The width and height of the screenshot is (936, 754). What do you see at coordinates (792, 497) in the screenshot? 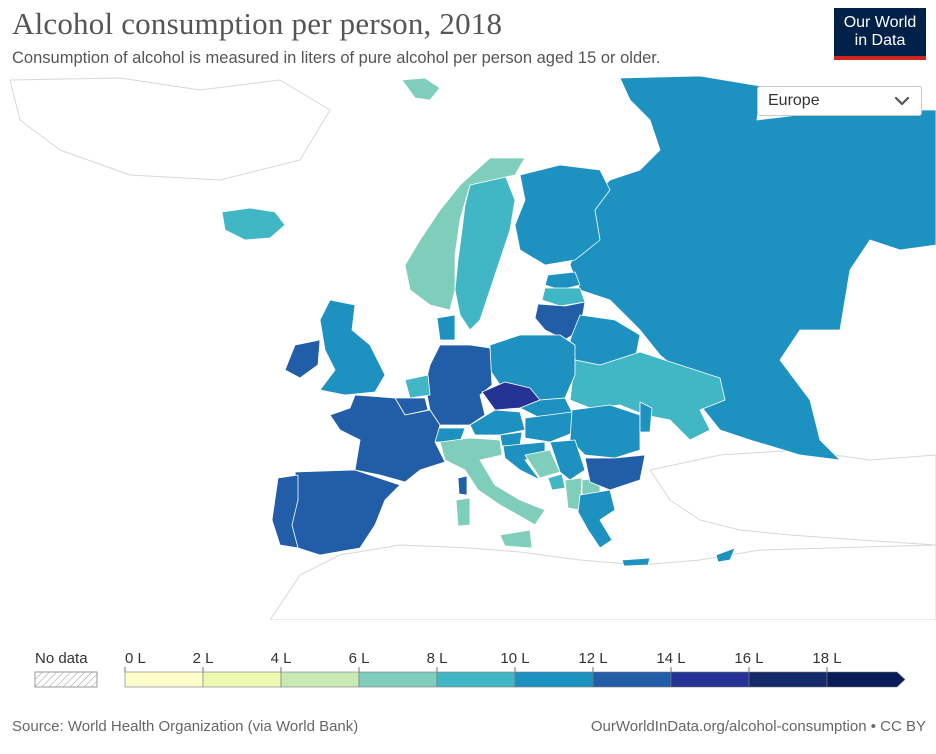
I see `middle-east-outline` at bounding box center [792, 497].